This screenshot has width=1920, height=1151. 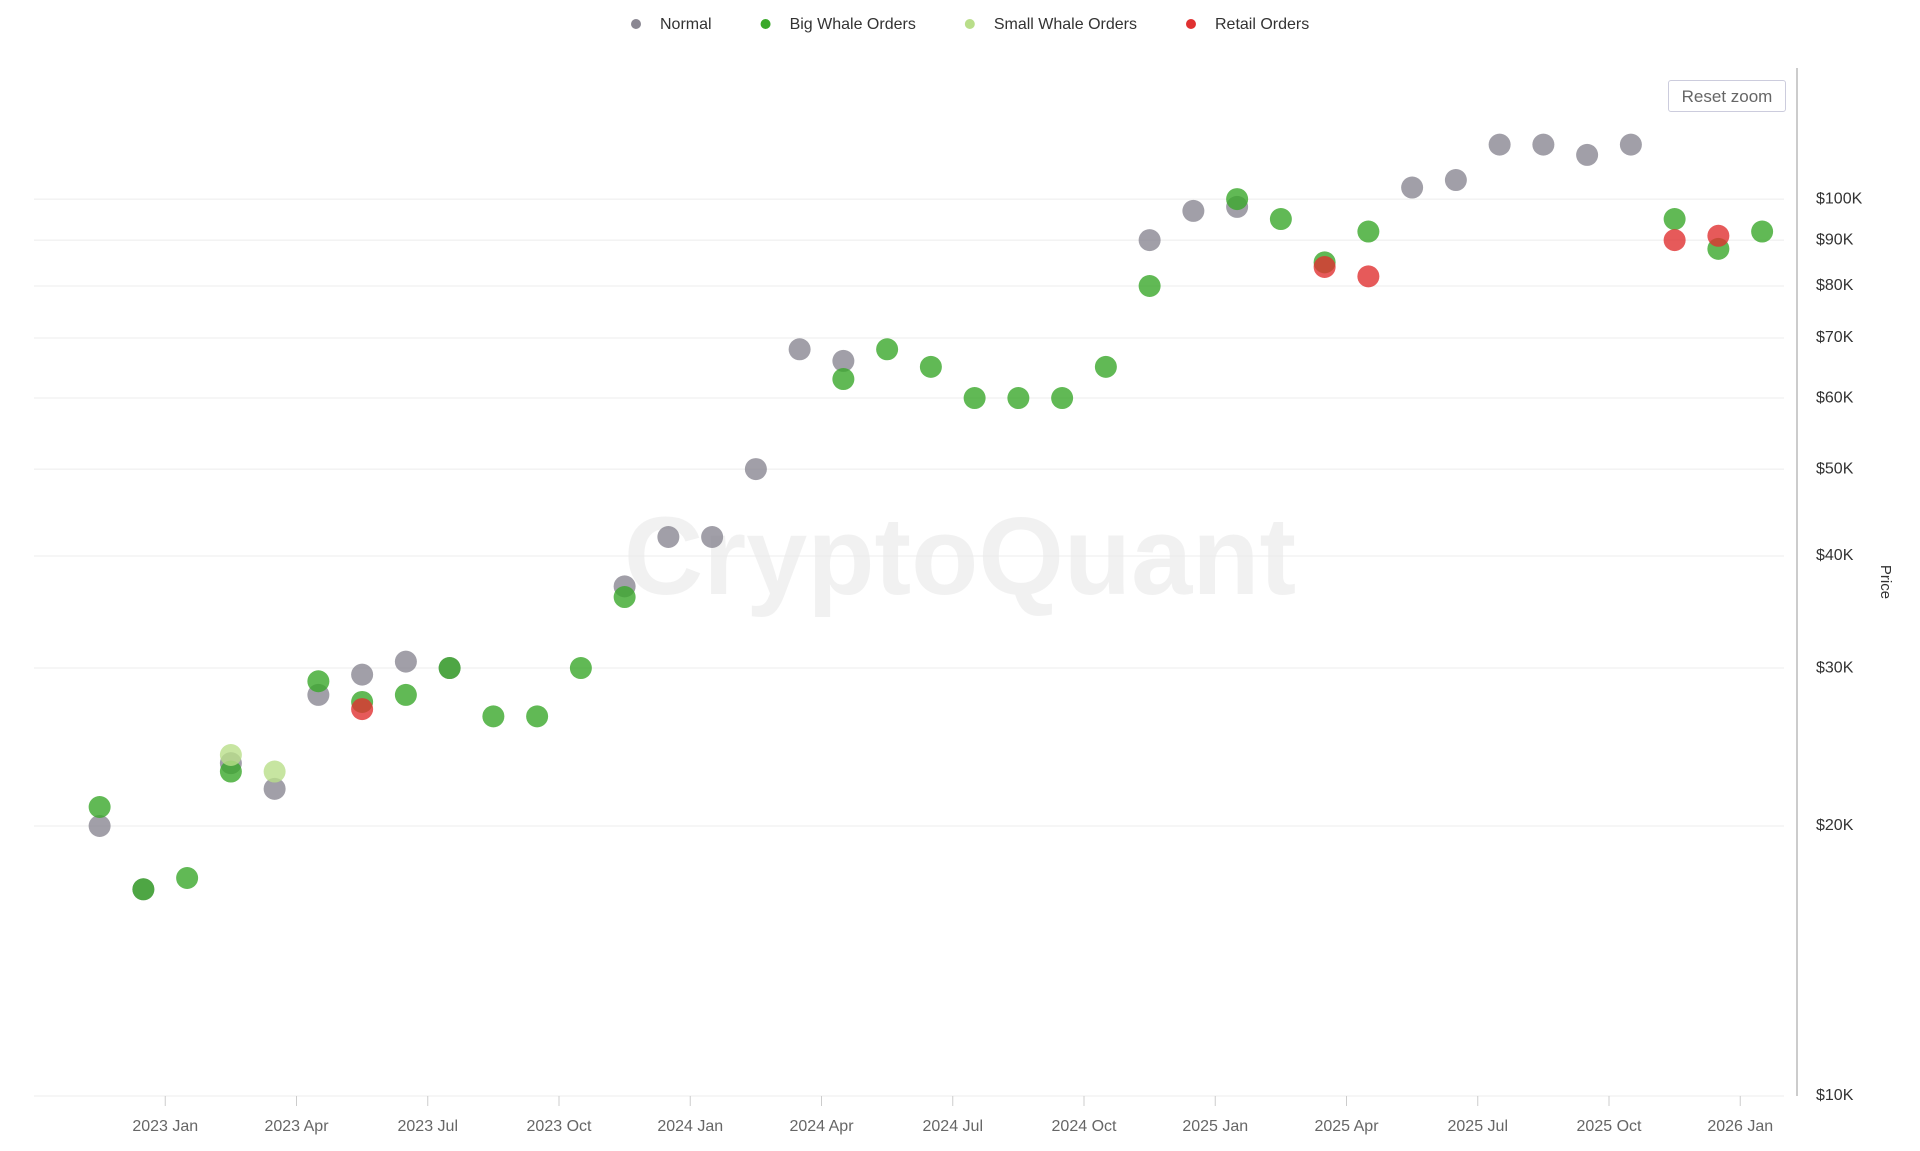 What do you see at coordinates (1835, 397) in the screenshot?
I see `y-tick-label: $60K` at bounding box center [1835, 397].